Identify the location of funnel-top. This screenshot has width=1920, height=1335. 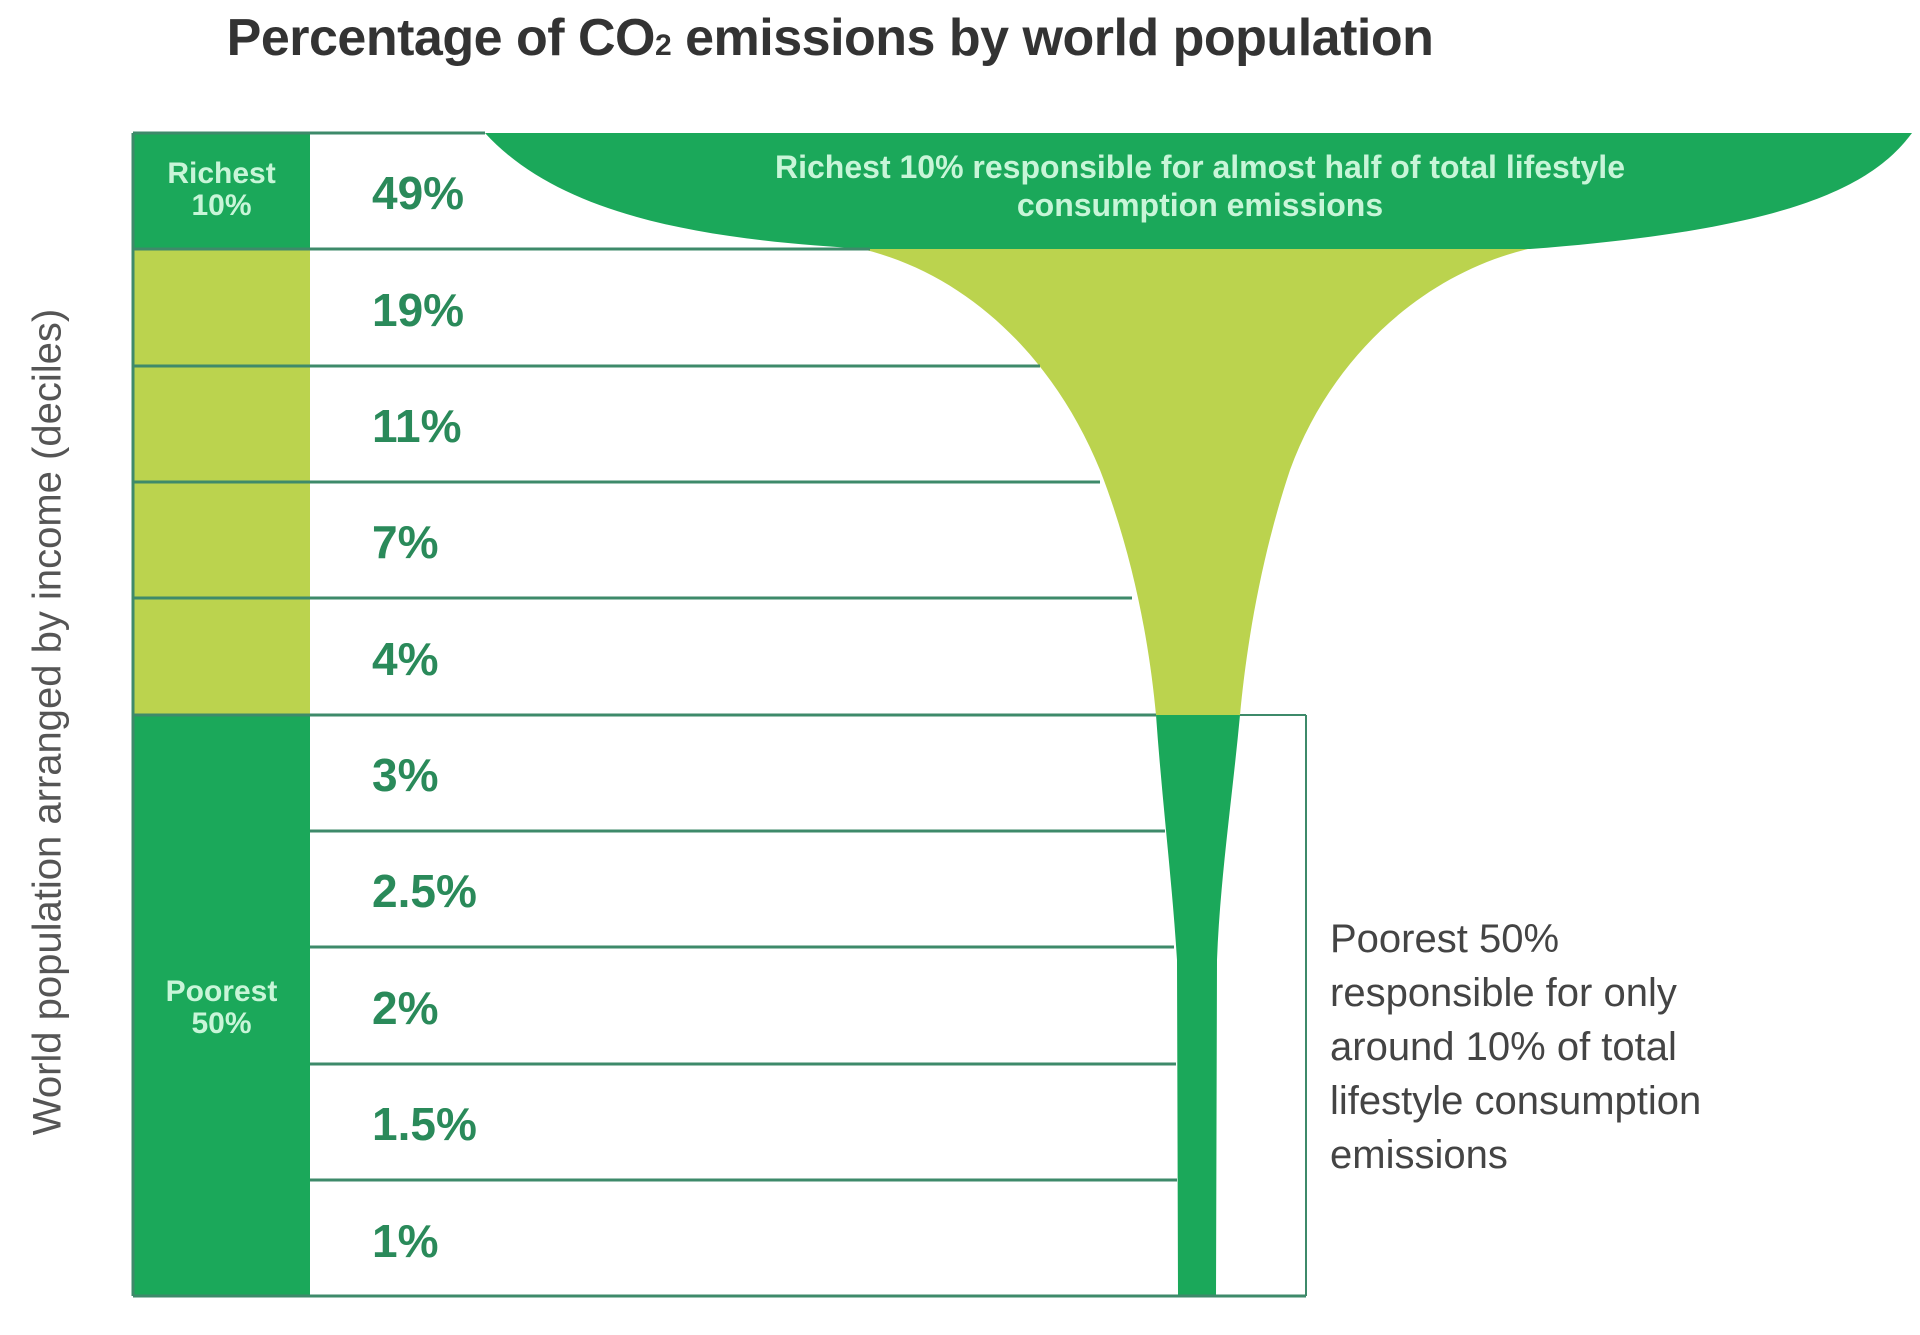
(1198, 191).